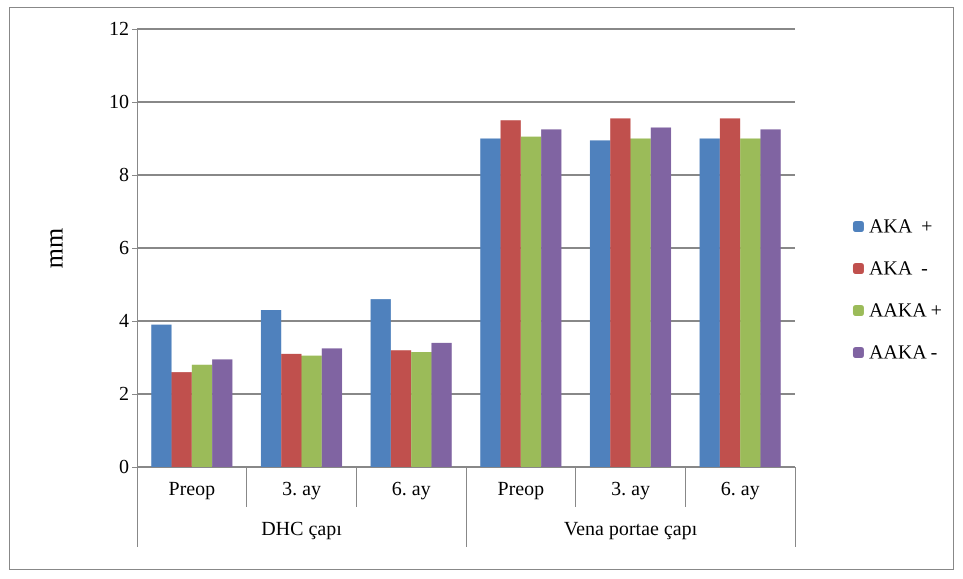 The height and width of the screenshot is (579, 963). What do you see at coordinates (898, 269) in the screenshot?
I see `legend-label: AKA -` at bounding box center [898, 269].